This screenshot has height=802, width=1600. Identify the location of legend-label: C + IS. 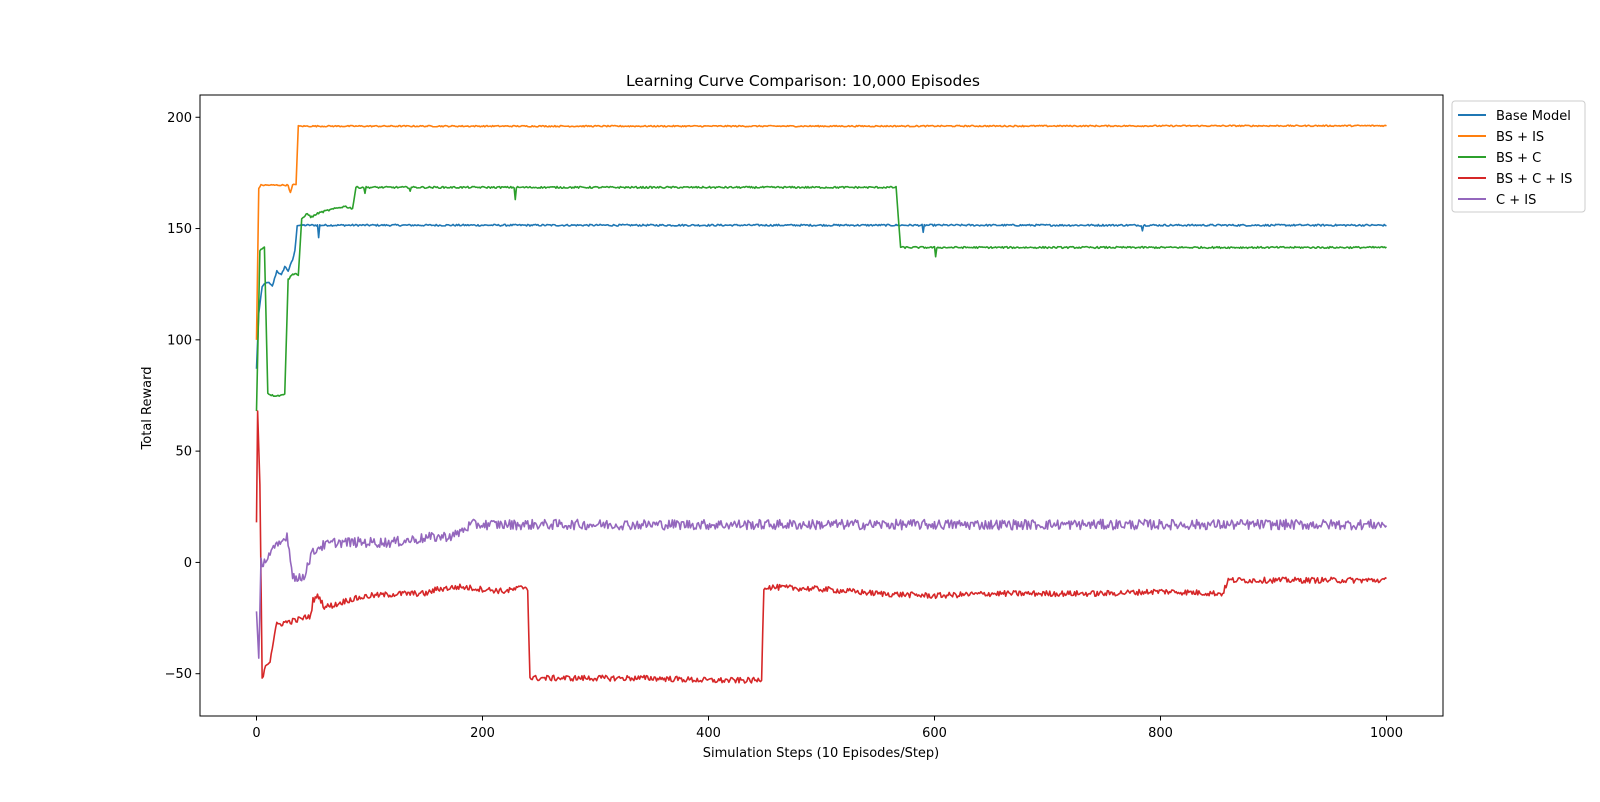
(1516, 200).